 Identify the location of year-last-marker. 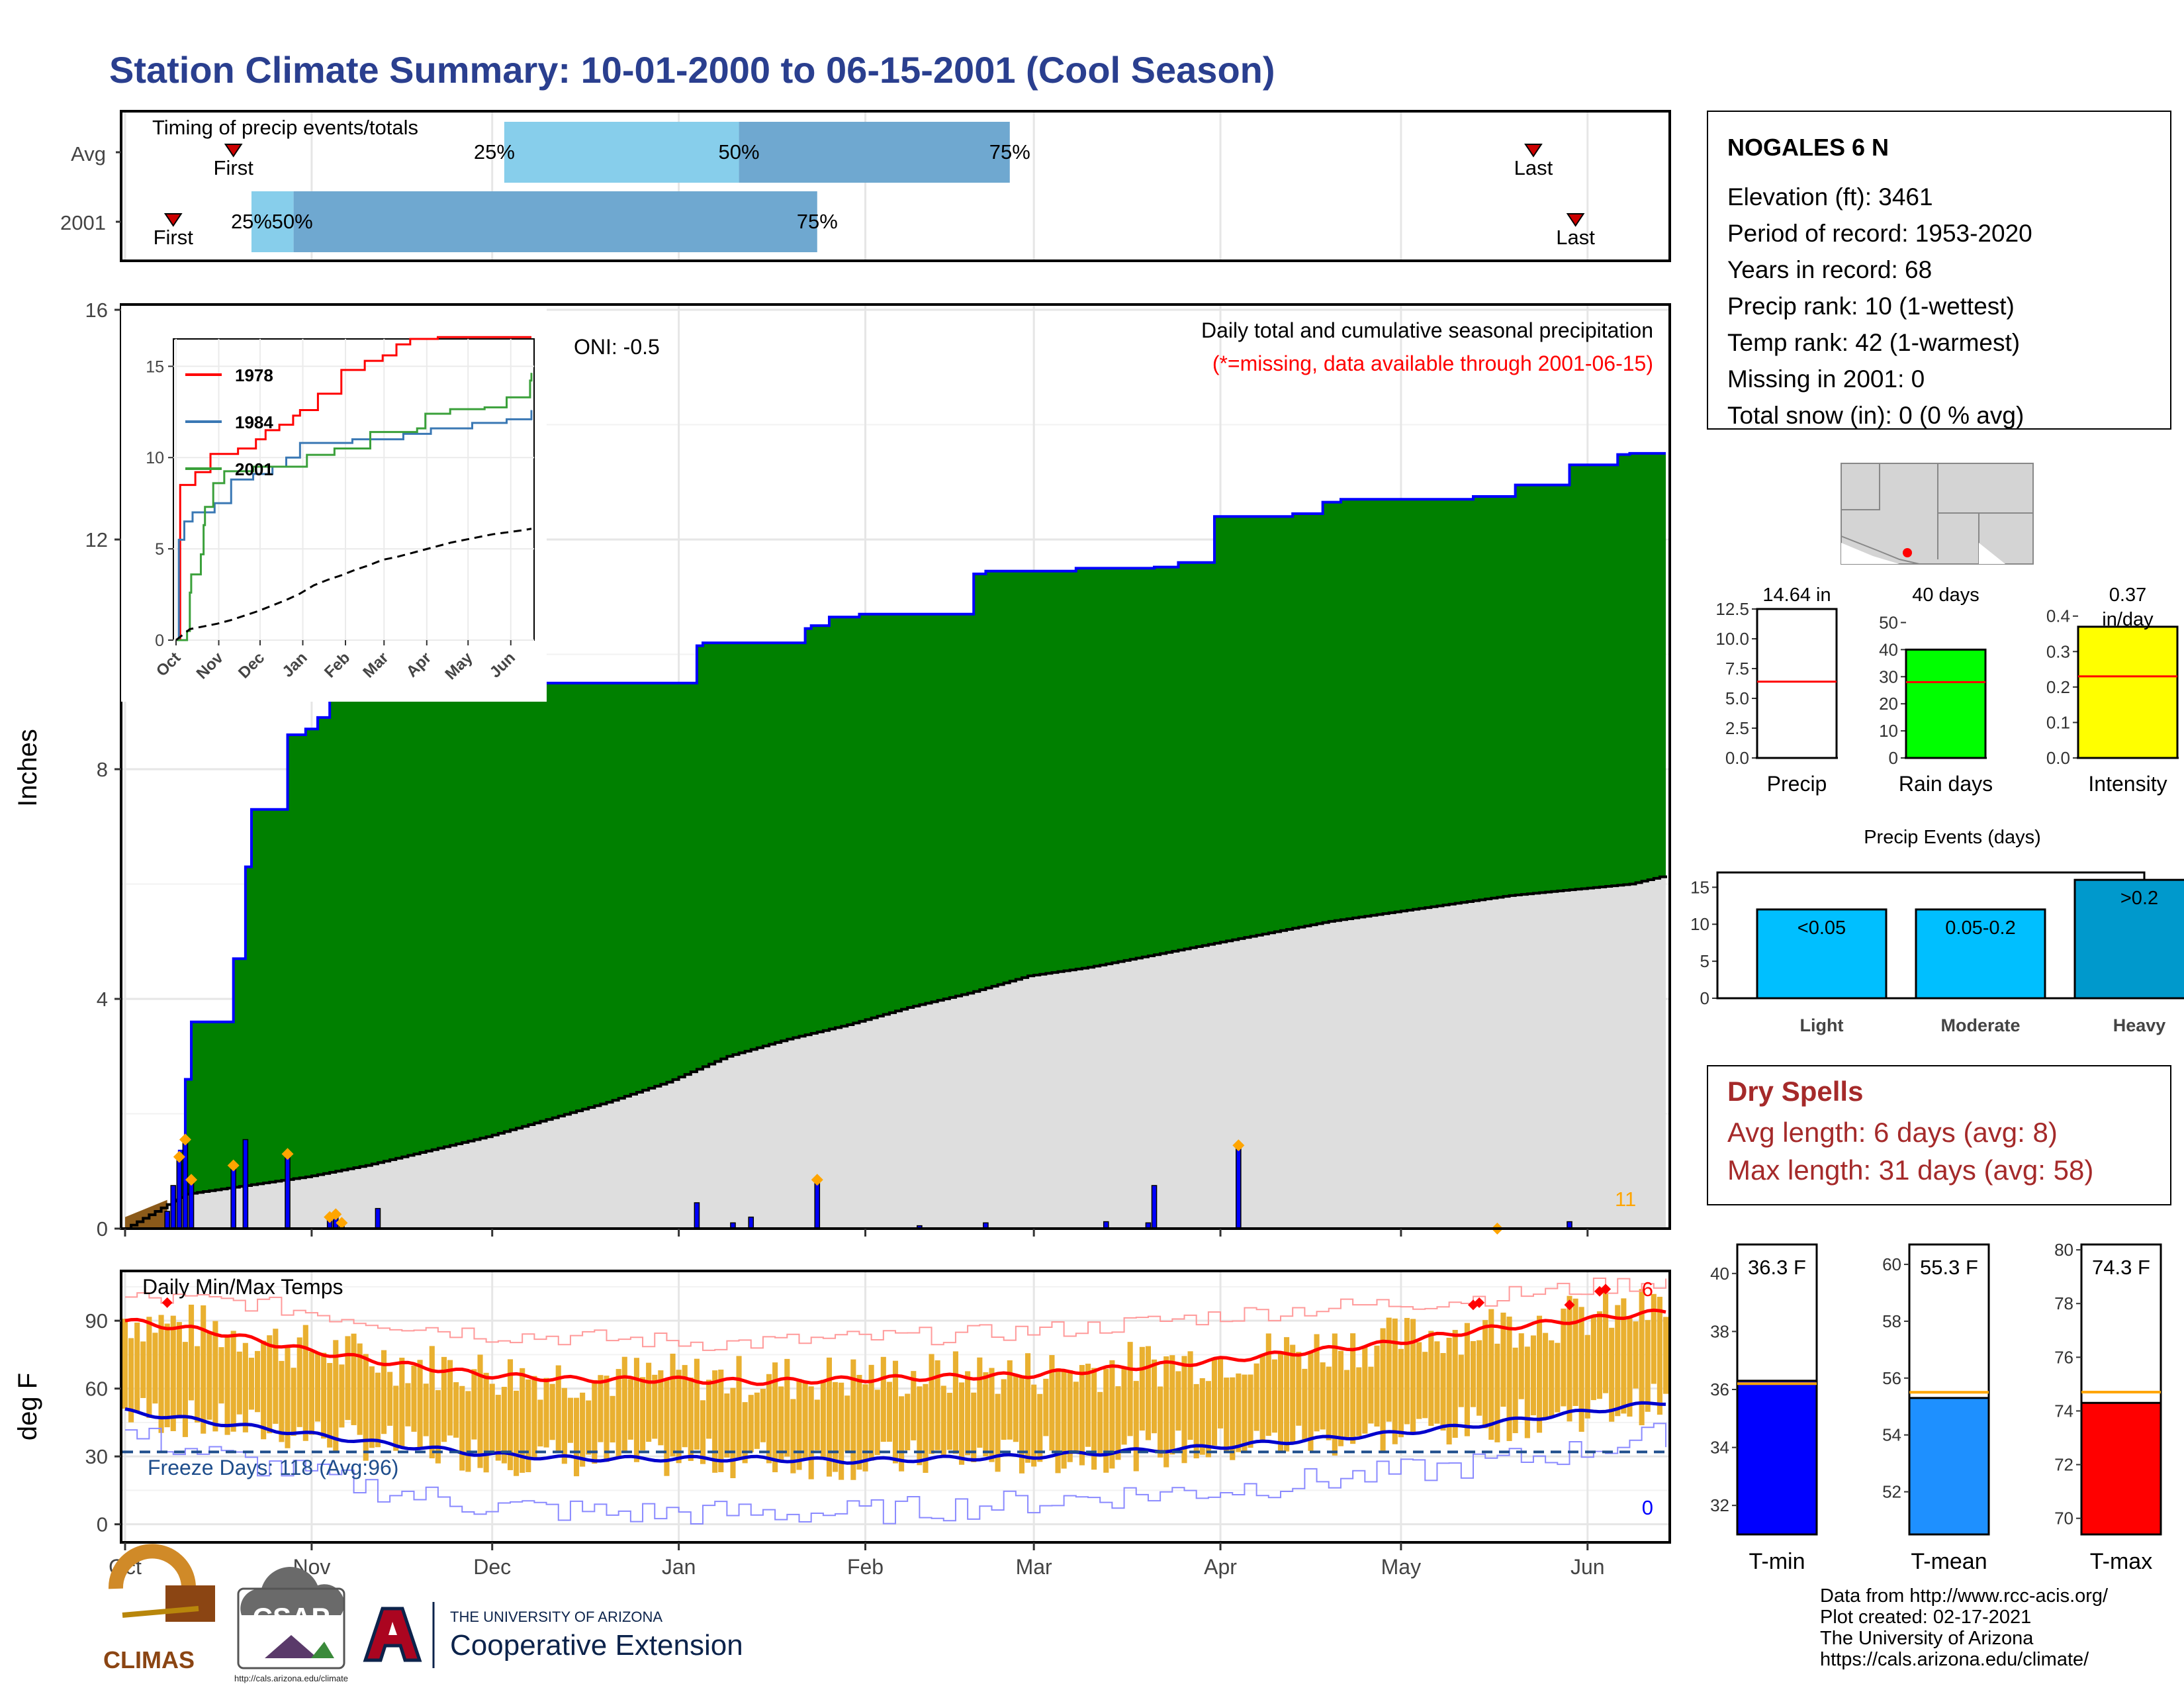
(1575, 220).